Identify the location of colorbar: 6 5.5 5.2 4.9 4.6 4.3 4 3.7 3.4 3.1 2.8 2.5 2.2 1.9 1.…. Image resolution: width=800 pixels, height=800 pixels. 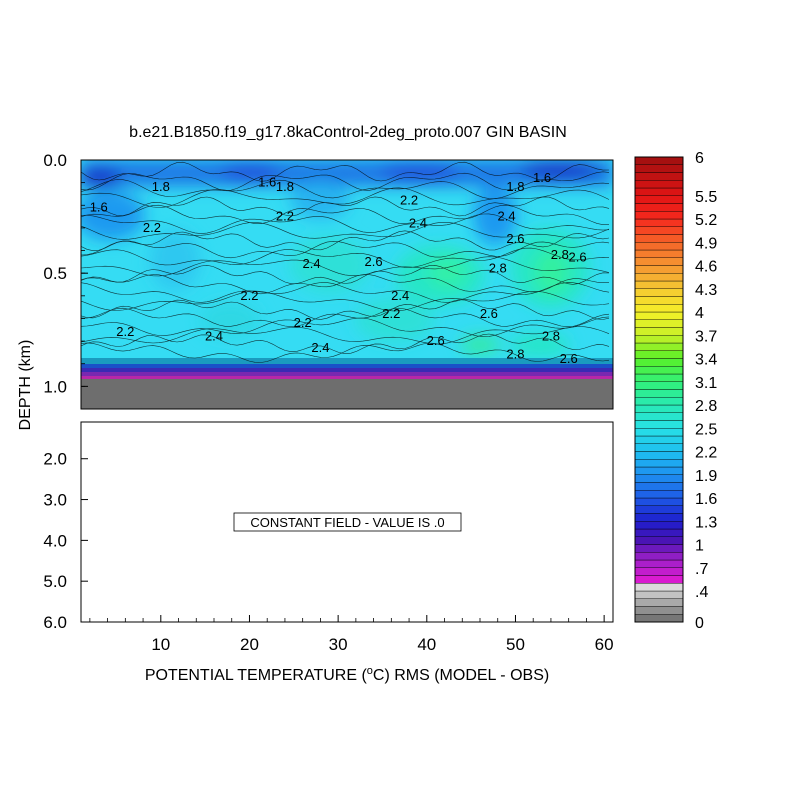
(675, 391).